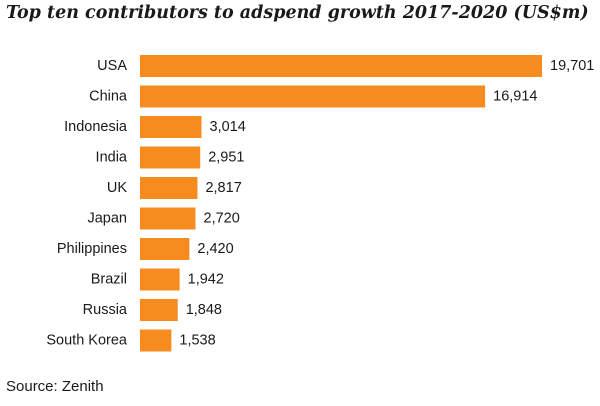 The height and width of the screenshot is (406, 600). Describe the element at coordinates (226, 158) in the screenshot. I see `value-label: 2,951` at that location.